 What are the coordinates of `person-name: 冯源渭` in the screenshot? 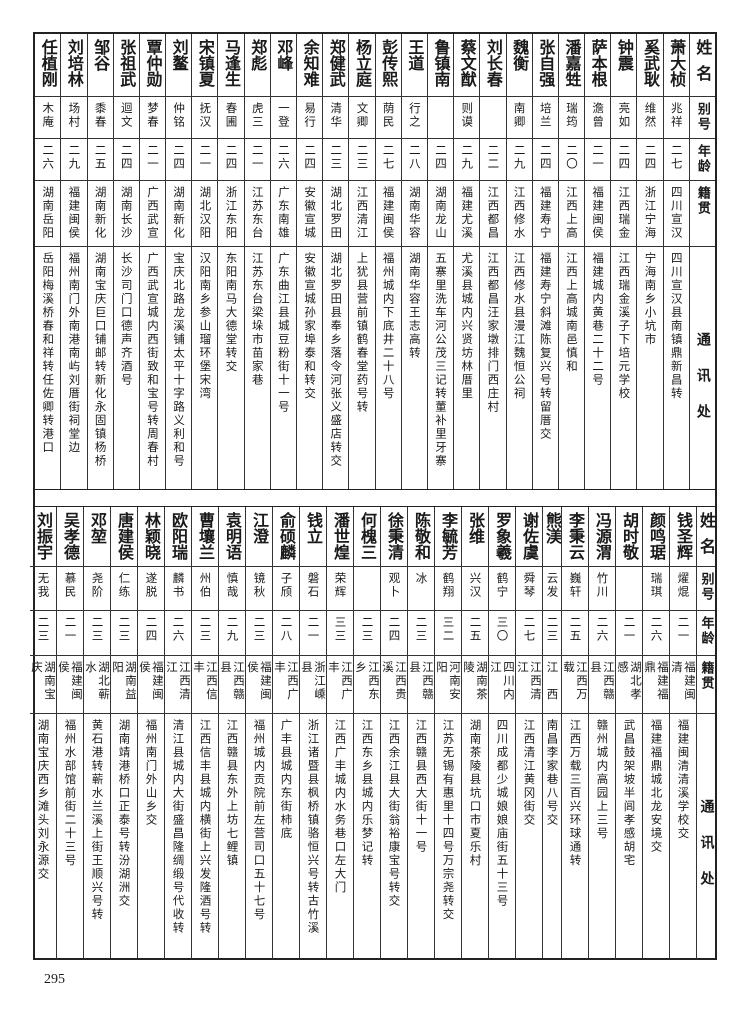 It's located at (602, 536).